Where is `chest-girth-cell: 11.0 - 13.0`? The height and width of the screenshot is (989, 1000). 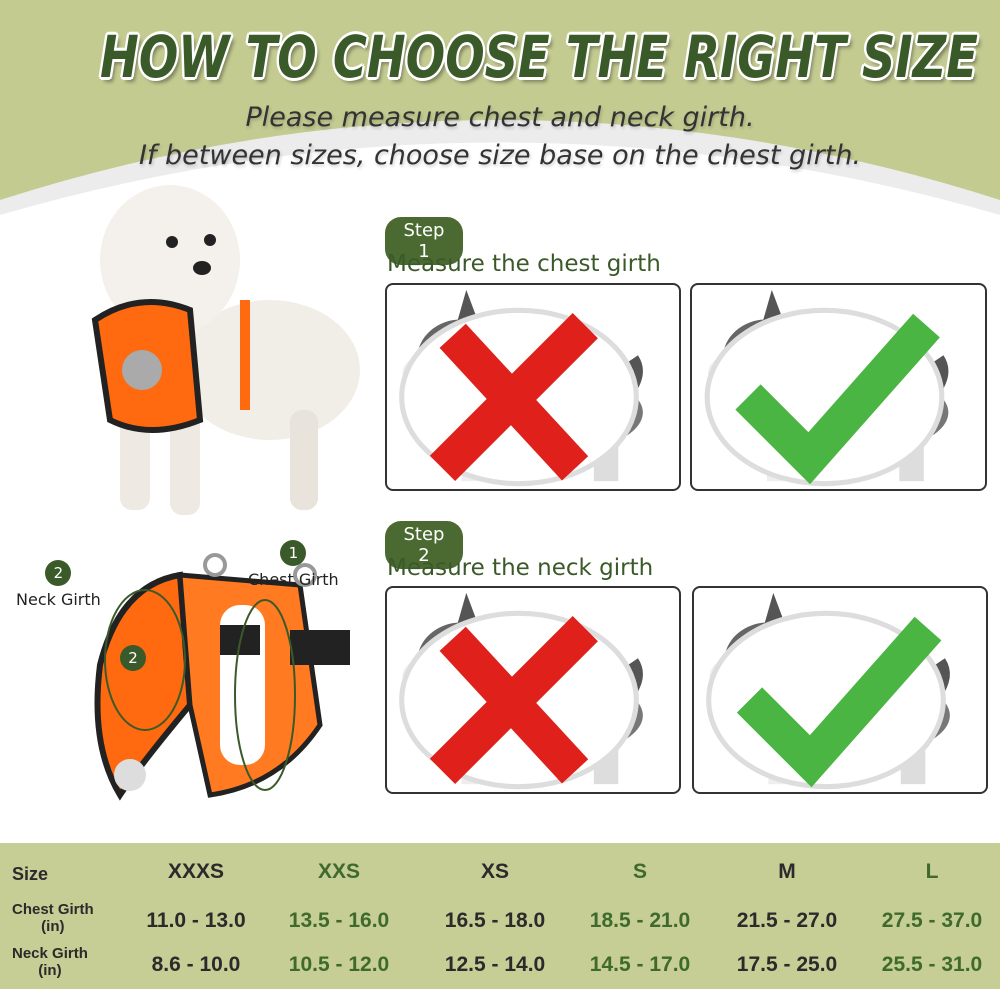 chest-girth-cell: 11.0 - 13.0 is located at coordinates (196, 920).